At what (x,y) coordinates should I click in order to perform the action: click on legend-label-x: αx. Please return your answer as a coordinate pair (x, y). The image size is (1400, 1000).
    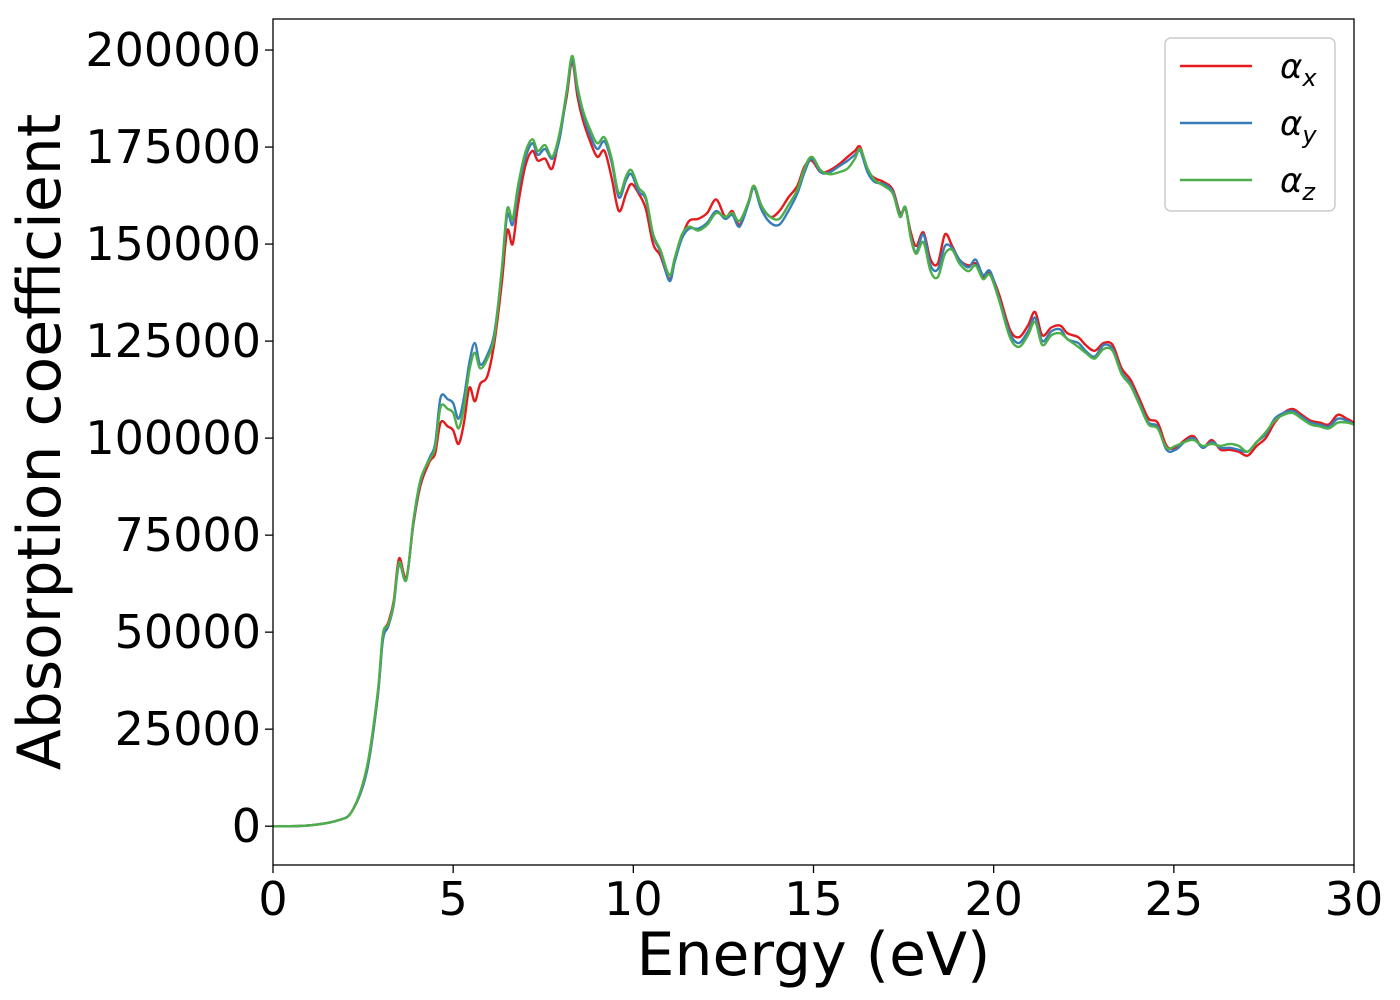
    Looking at the image, I should click on (1298, 69).